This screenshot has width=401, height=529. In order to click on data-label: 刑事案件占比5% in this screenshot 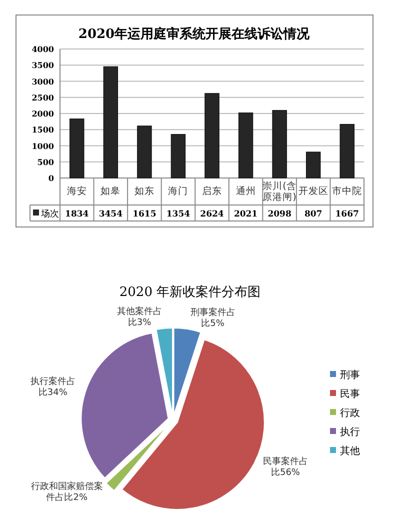, I will do `click(212, 319)`.